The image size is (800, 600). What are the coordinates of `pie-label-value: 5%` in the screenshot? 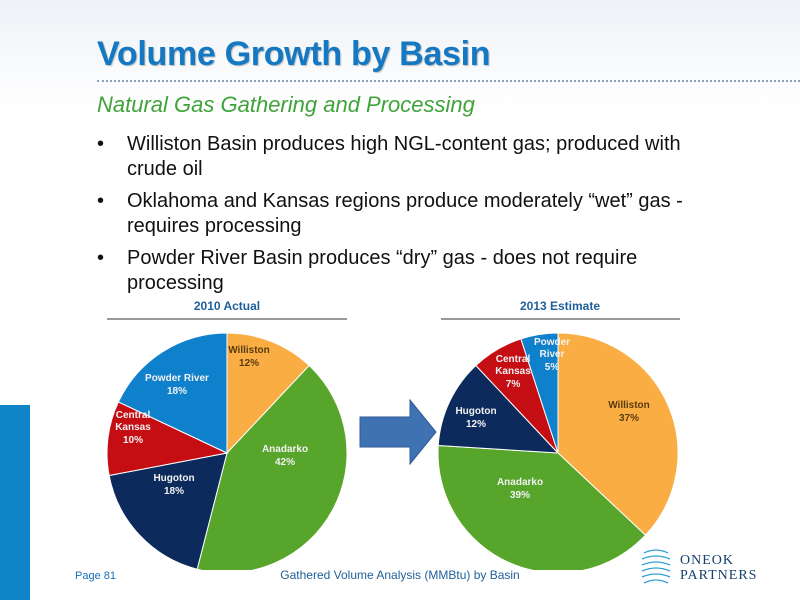 It's located at (552, 367).